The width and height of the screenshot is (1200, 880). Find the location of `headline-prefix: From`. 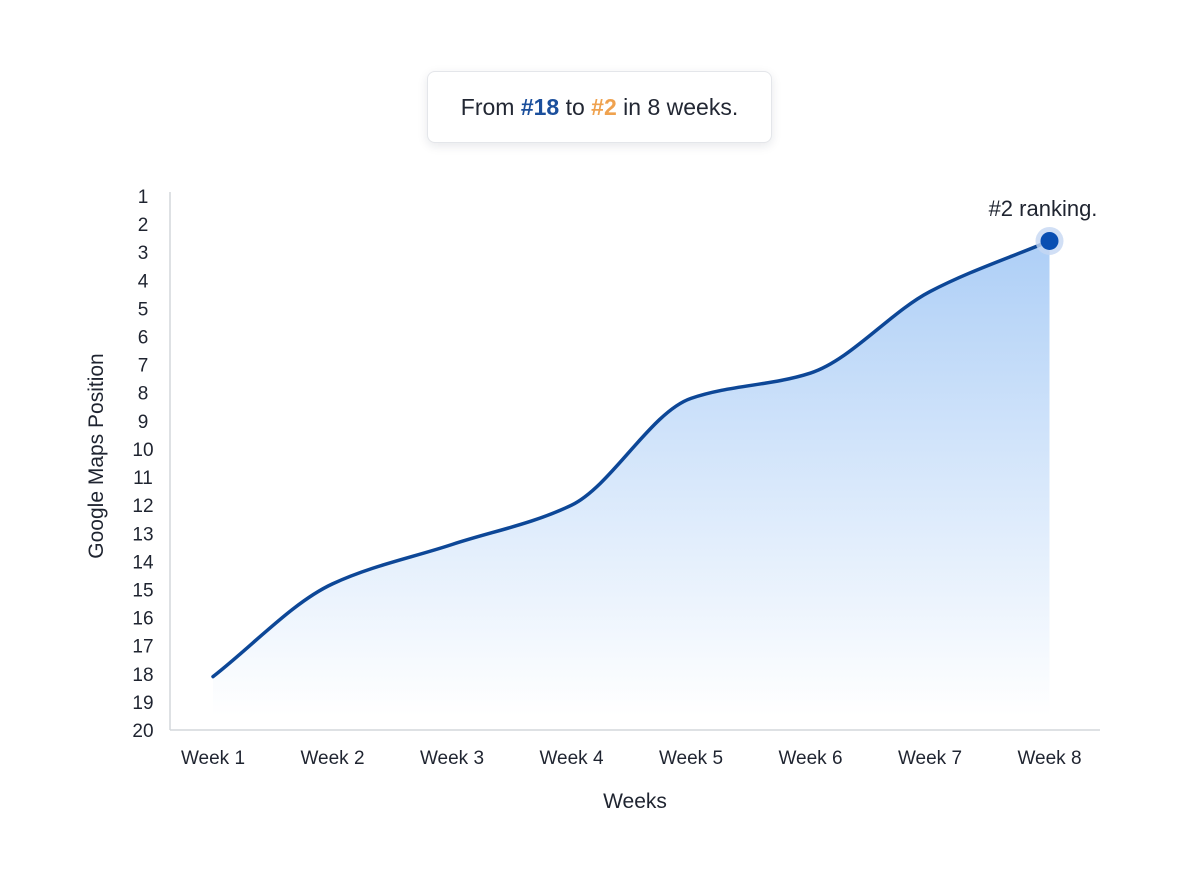

headline-prefix: From is located at coordinates (490, 106).